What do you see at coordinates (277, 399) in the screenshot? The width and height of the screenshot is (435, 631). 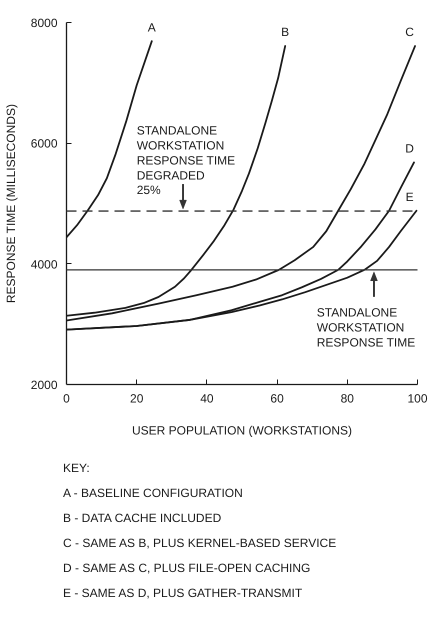 I see `x-tick-label: 60` at bounding box center [277, 399].